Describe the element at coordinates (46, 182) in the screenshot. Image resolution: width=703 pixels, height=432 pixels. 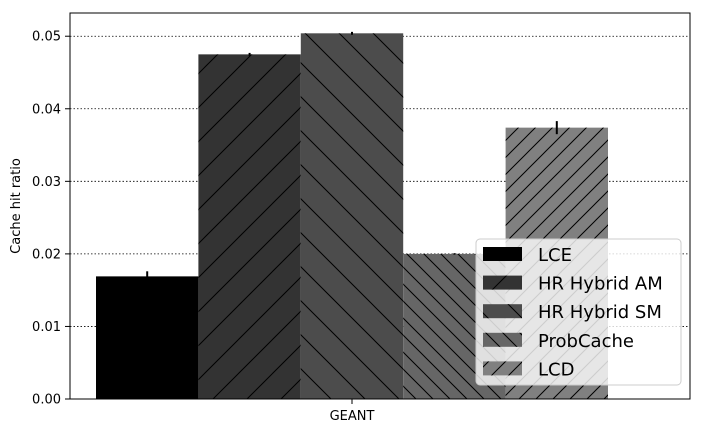
I see `y-tick-label: 0.03` at that location.